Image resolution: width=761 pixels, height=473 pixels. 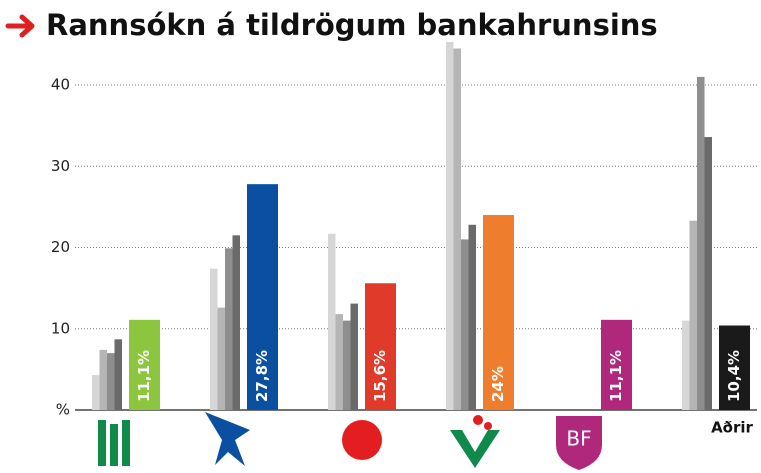 I want to click on value-label: 24%, so click(x=498, y=384).